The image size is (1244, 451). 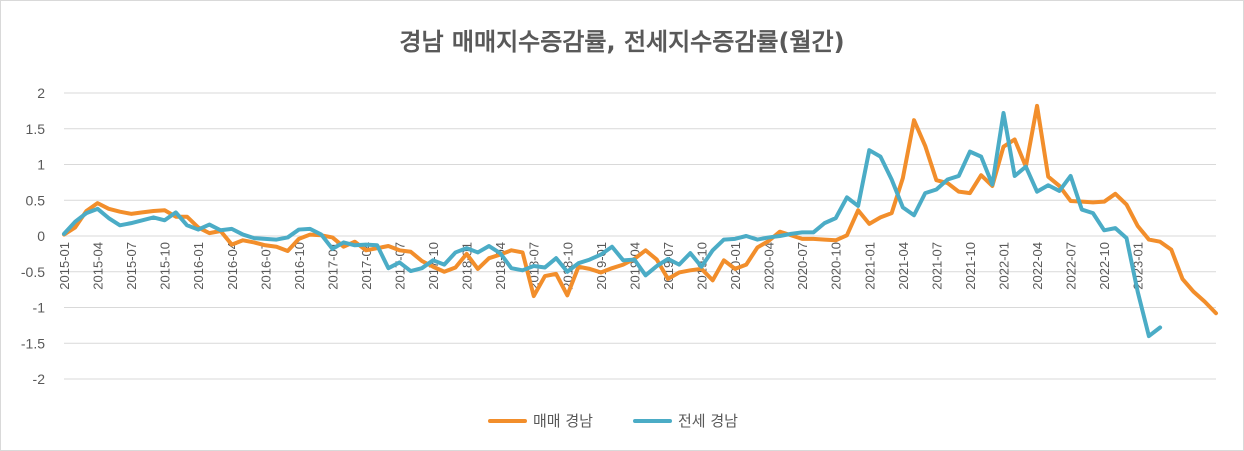 What do you see at coordinates (64, 266) in the screenshot?
I see `x-tick-label: 2015-01` at bounding box center [64, 266].